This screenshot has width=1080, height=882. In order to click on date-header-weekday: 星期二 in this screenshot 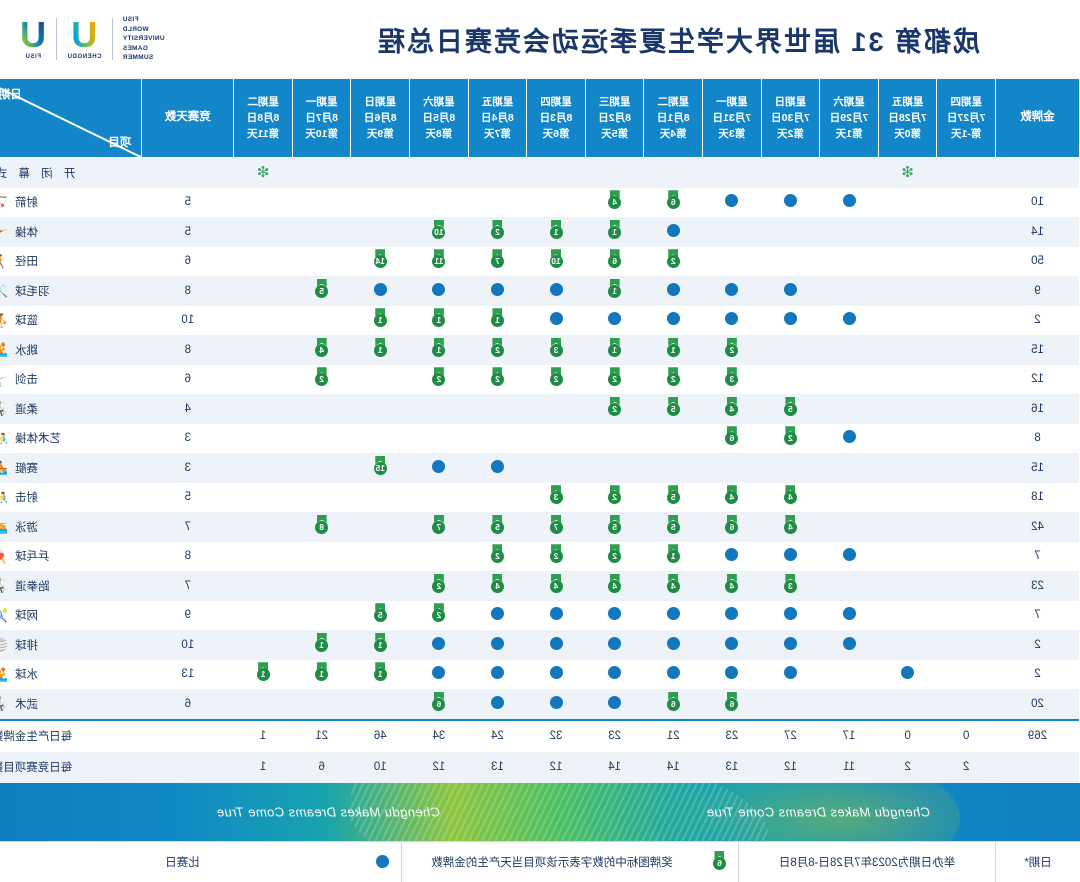, I will do `click(673, 101)`.